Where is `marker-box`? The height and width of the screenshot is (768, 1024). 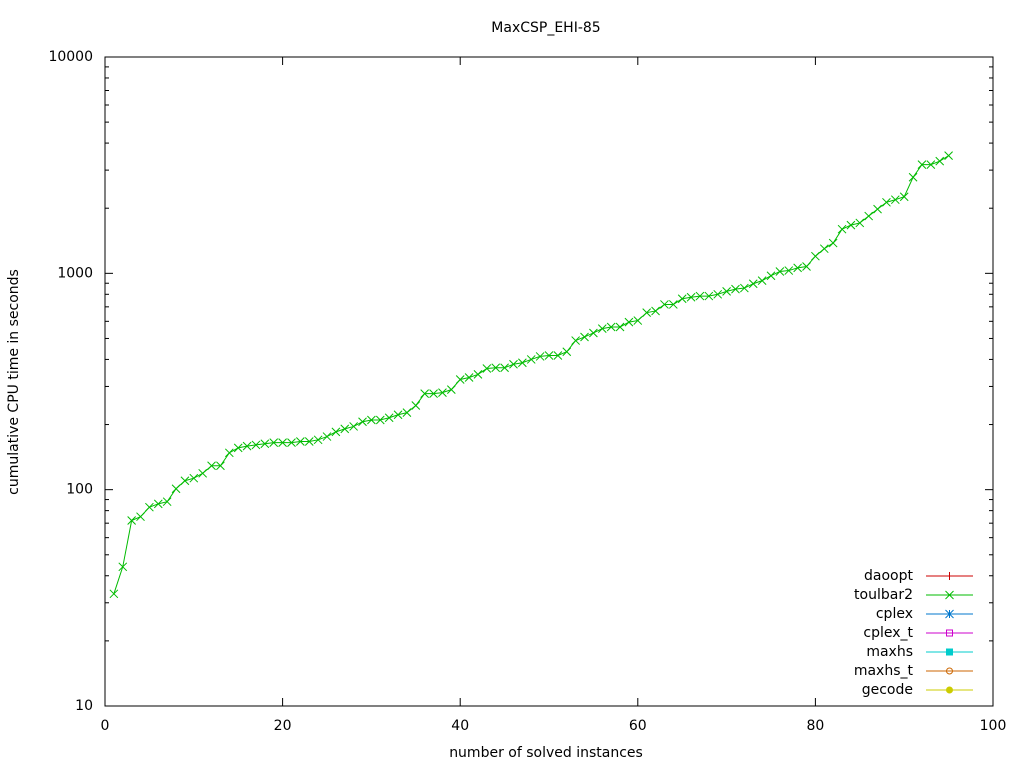
marker-box is located at coordinates (949, 652).